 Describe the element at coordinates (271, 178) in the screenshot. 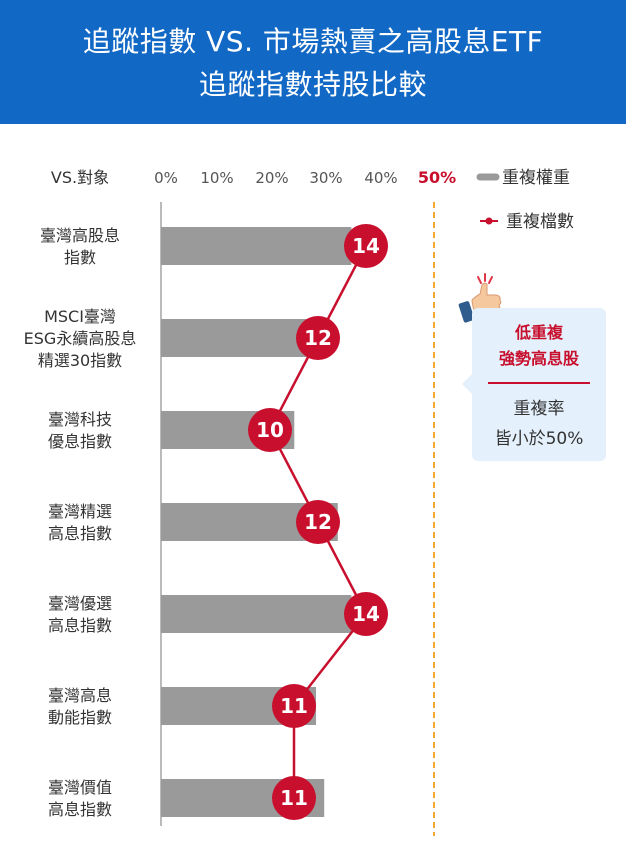

I see `x-tick-label: 20%` at that location.